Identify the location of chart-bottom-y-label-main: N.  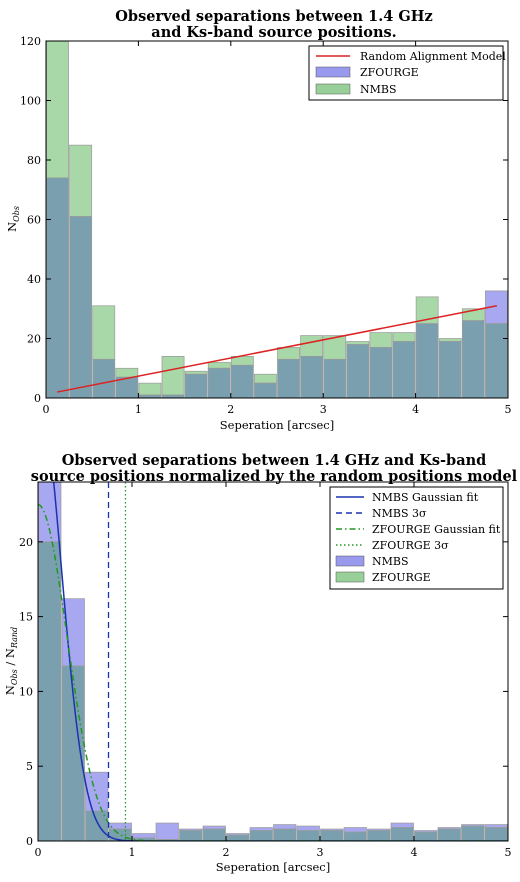
(10, 690).